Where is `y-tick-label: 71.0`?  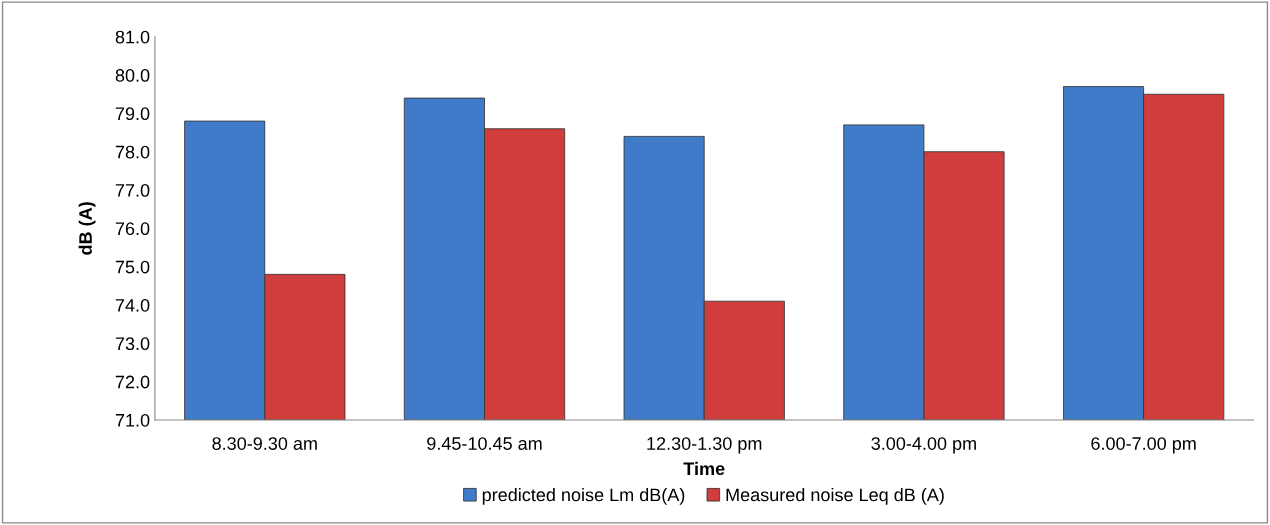
y-tick-label: 71.0 is located at coordinates (132, 420).